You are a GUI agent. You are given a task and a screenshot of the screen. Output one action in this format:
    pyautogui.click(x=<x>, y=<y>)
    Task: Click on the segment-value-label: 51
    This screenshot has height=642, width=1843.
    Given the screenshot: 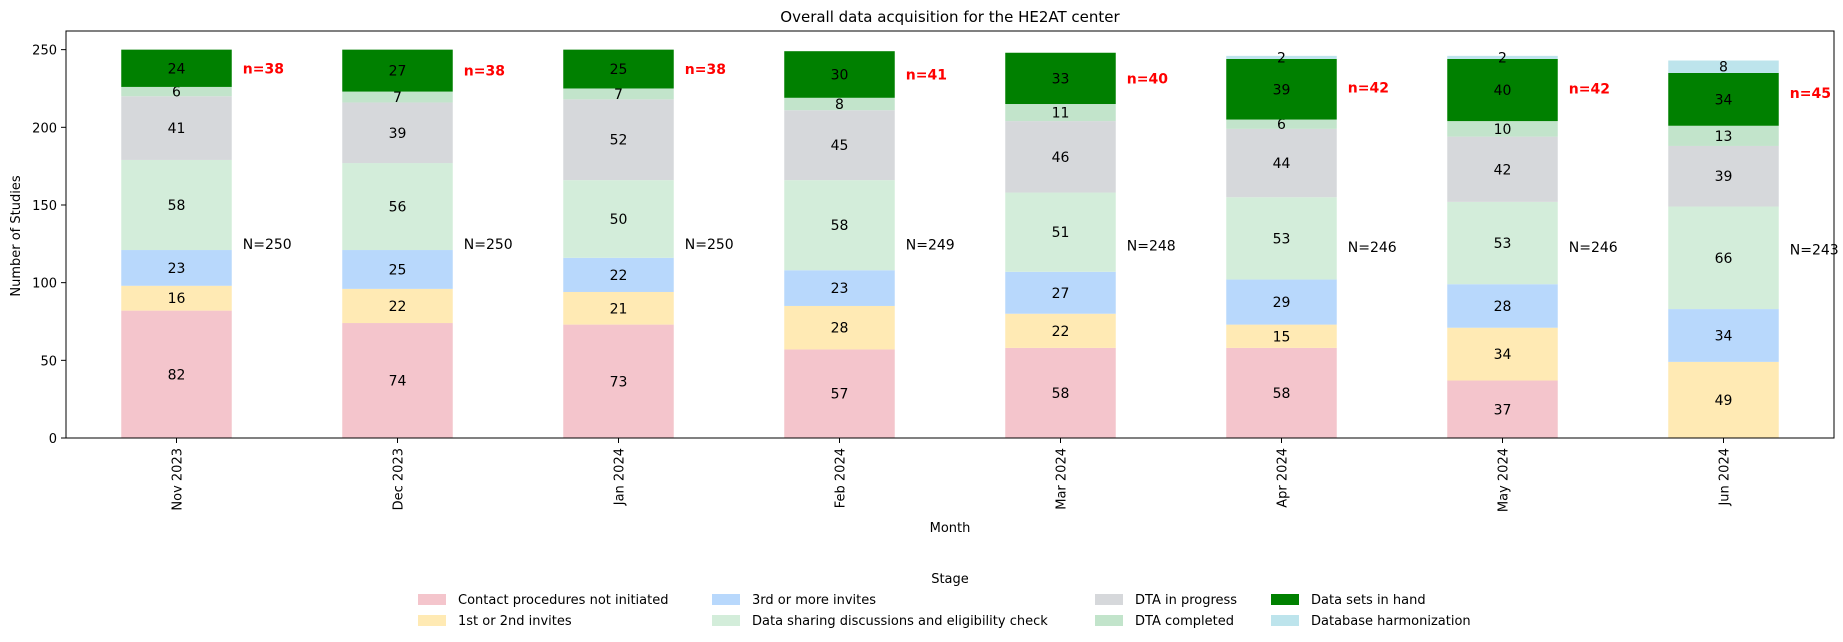 What is the action you would take?
    pyautogui.click(x=1061, y=233)
    